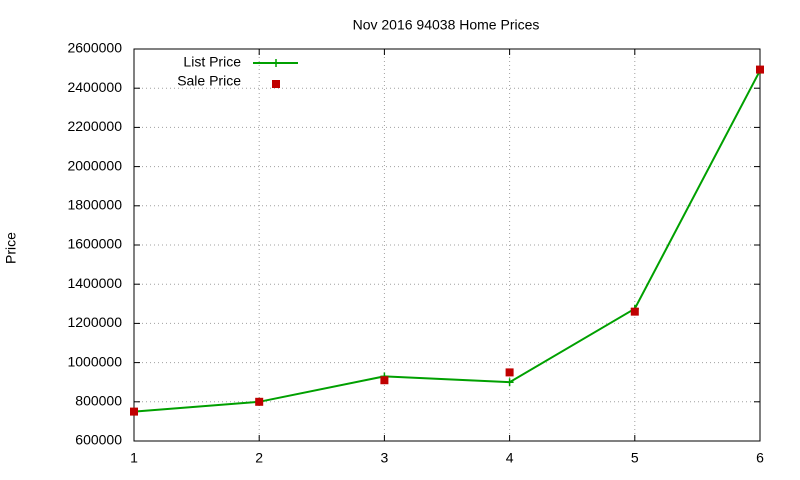 This screenshot has height=480, width=800. What do you see at coordinates (94, 244) in the screenshot?
I see `y-tick-label: 1600000` at bounding box center [94, 244].